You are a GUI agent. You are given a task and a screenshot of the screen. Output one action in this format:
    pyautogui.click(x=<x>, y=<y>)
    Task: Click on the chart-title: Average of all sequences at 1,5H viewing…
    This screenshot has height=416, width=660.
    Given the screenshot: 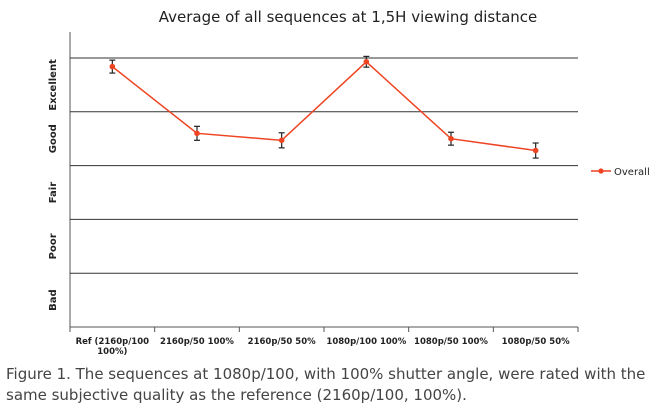 What is the action you would take?
    pyautogui.click(x=348, y=17)
    